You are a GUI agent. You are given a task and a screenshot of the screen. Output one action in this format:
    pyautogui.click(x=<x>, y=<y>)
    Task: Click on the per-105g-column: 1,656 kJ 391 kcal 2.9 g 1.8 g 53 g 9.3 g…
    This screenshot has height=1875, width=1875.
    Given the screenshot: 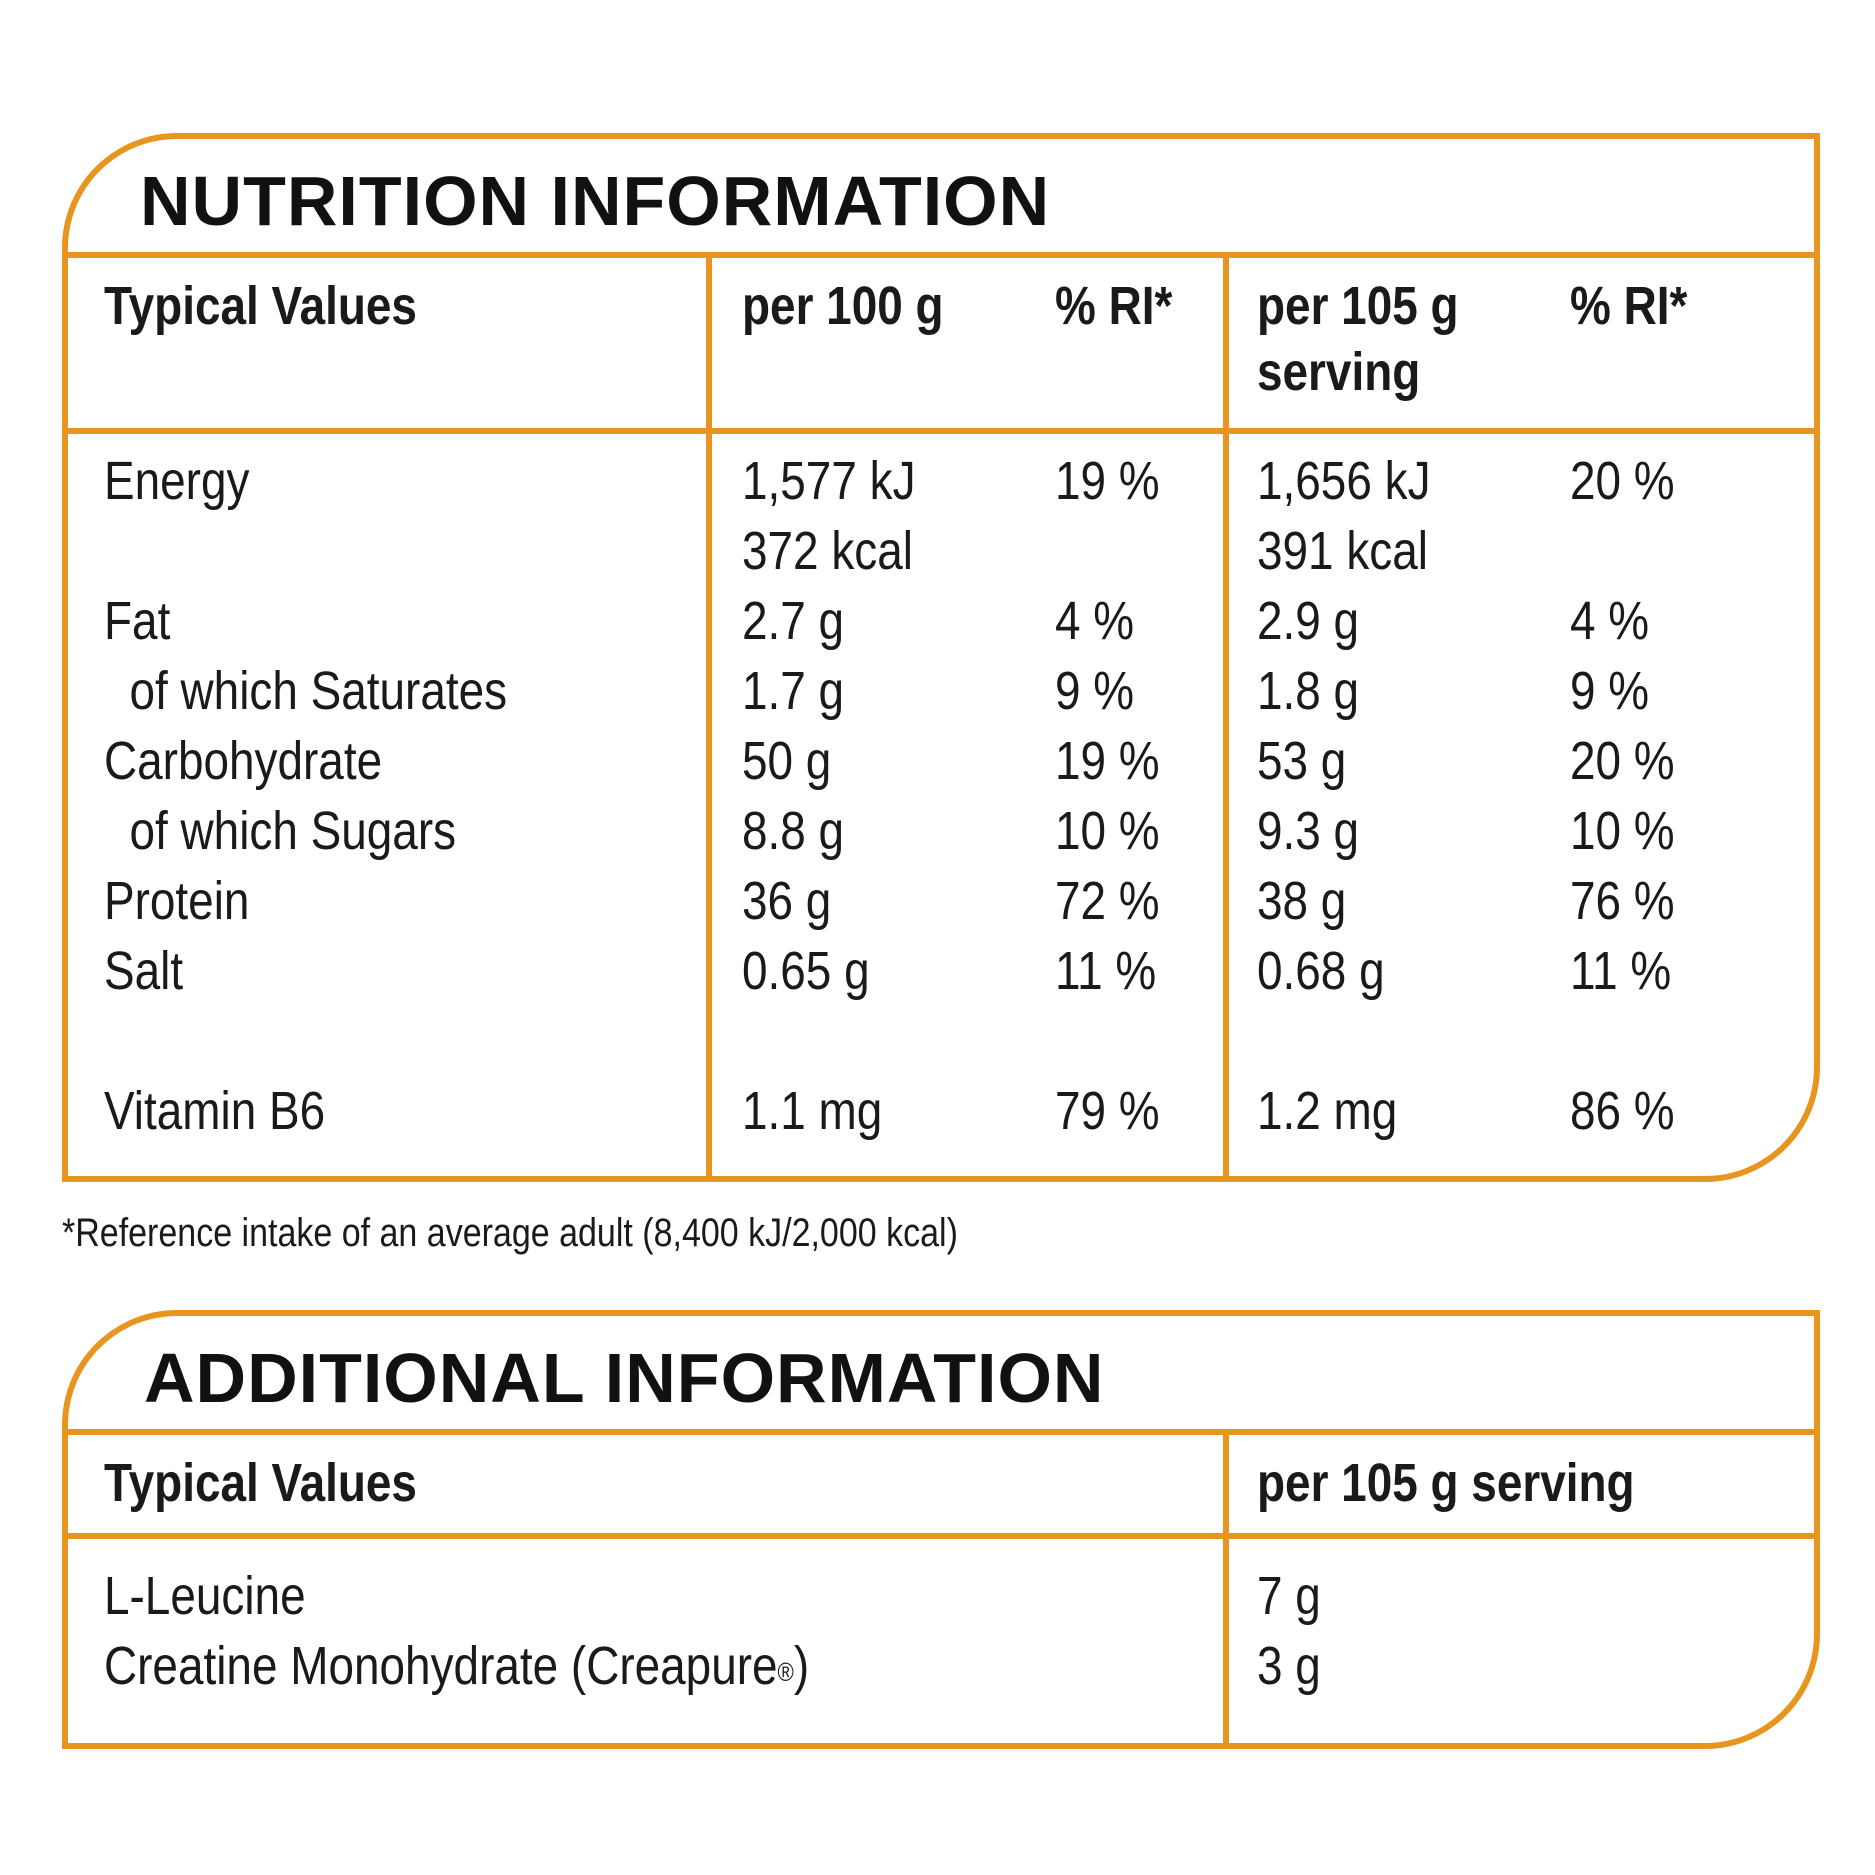 What is the action you would take?
    pyautogui.click(x=1344, y=796)
    